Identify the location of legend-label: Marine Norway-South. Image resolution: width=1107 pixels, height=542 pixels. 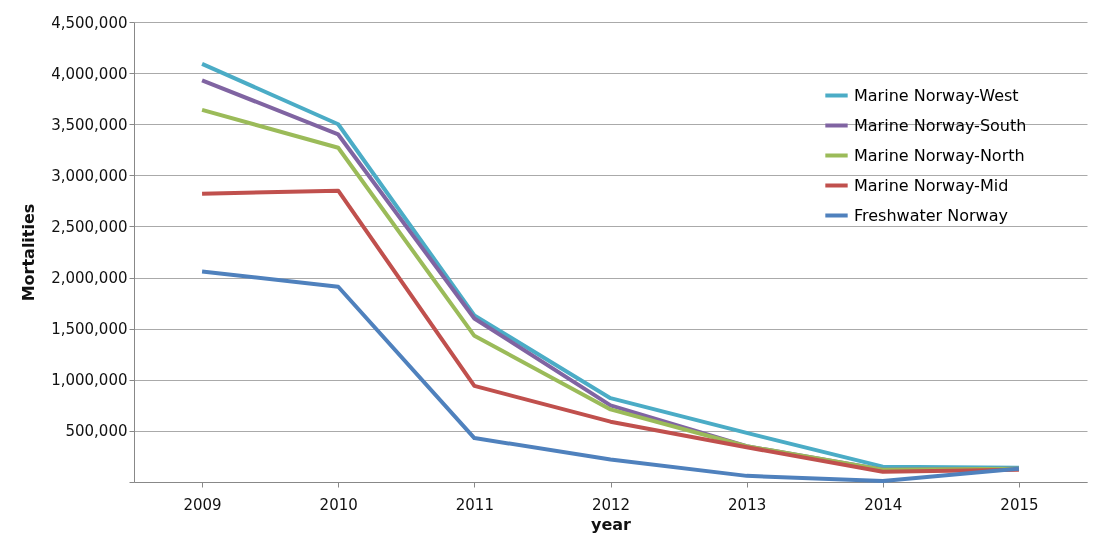
(940, 125).